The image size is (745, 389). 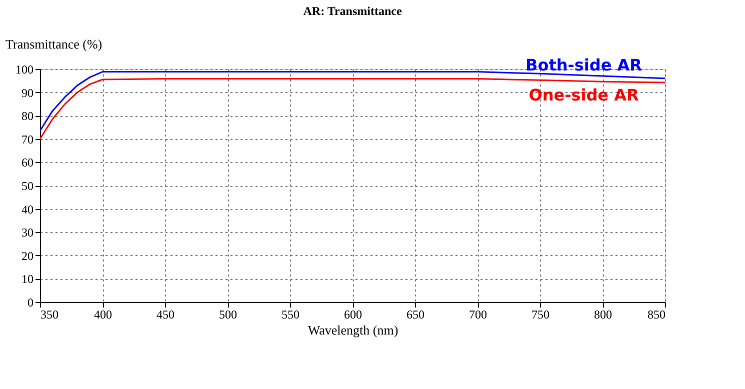 I want to click on x-tick-label: 800, so click(x=603, y=315).